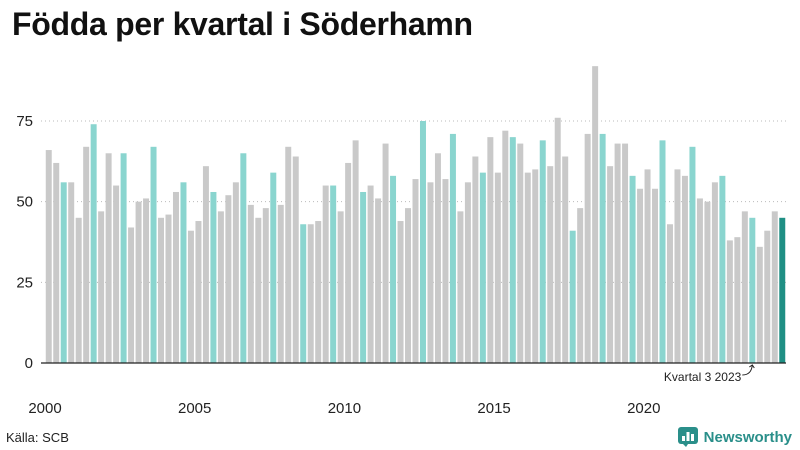 This screenshot has height=450, width=800. I want to click on y-tick-label: 50, so click(24, 202).